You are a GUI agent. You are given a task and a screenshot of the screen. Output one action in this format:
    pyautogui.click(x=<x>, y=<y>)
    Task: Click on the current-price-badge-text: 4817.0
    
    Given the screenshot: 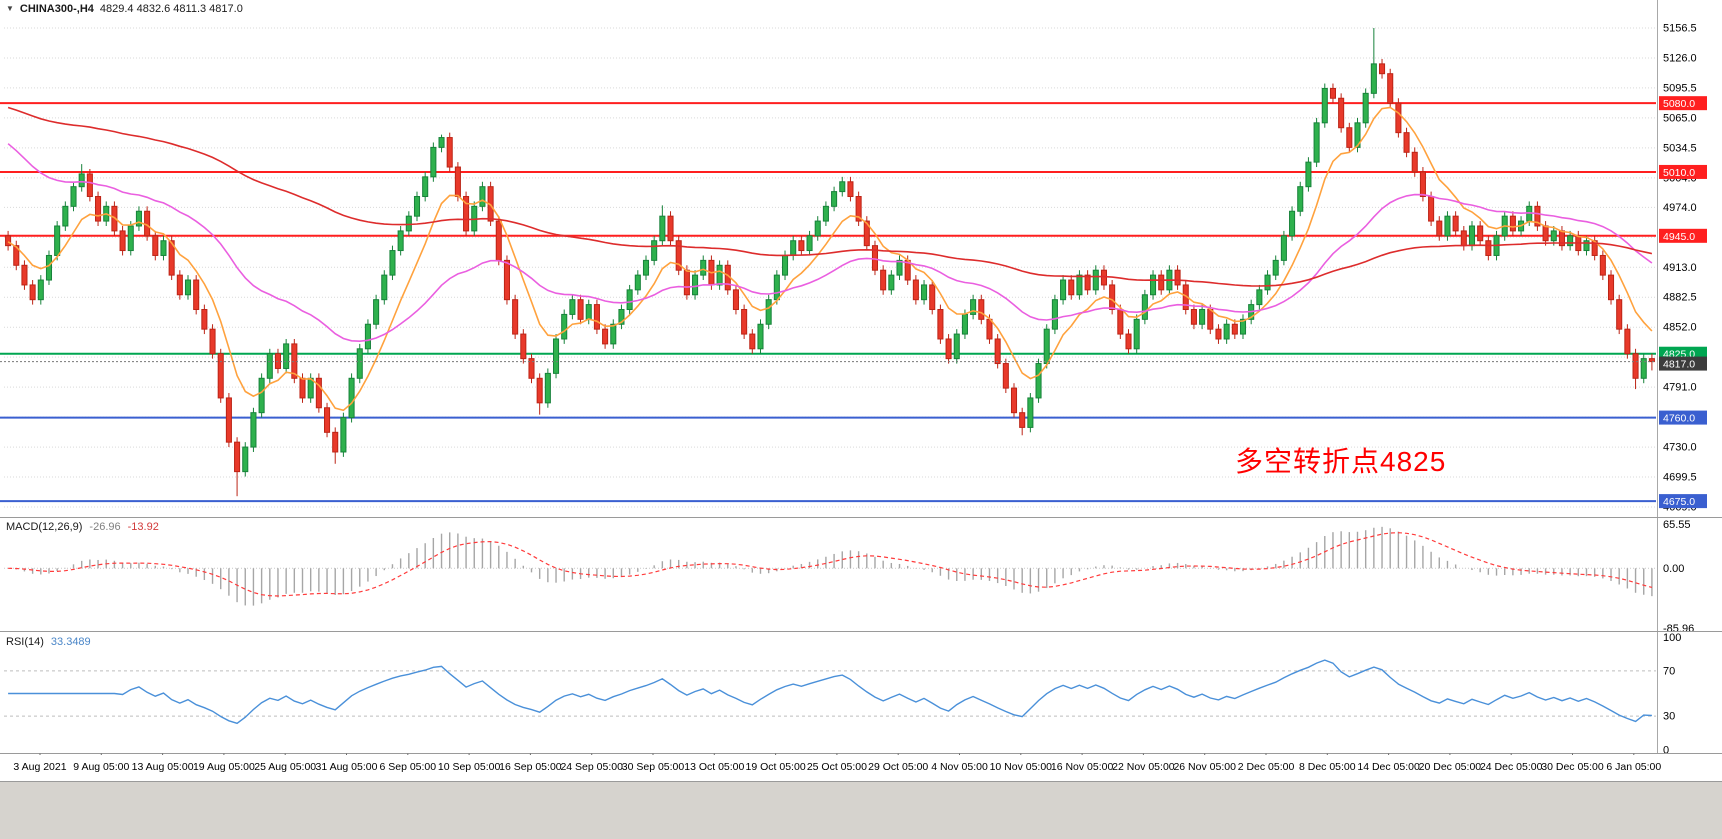 What is the action you would take?
    pyautogui.click(x=1679, y=365)
    